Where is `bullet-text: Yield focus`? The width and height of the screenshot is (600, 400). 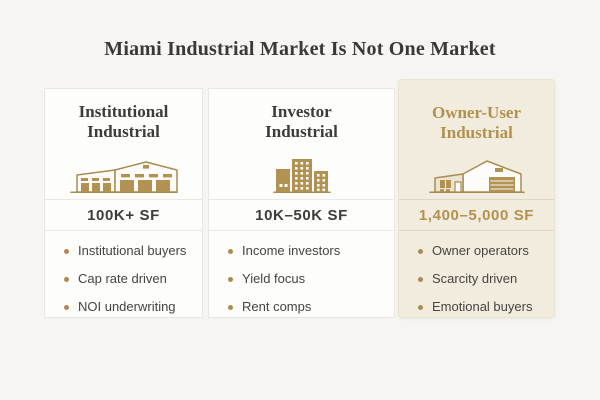 bullet-text: Yield focus is located at coordinates (274, 278).